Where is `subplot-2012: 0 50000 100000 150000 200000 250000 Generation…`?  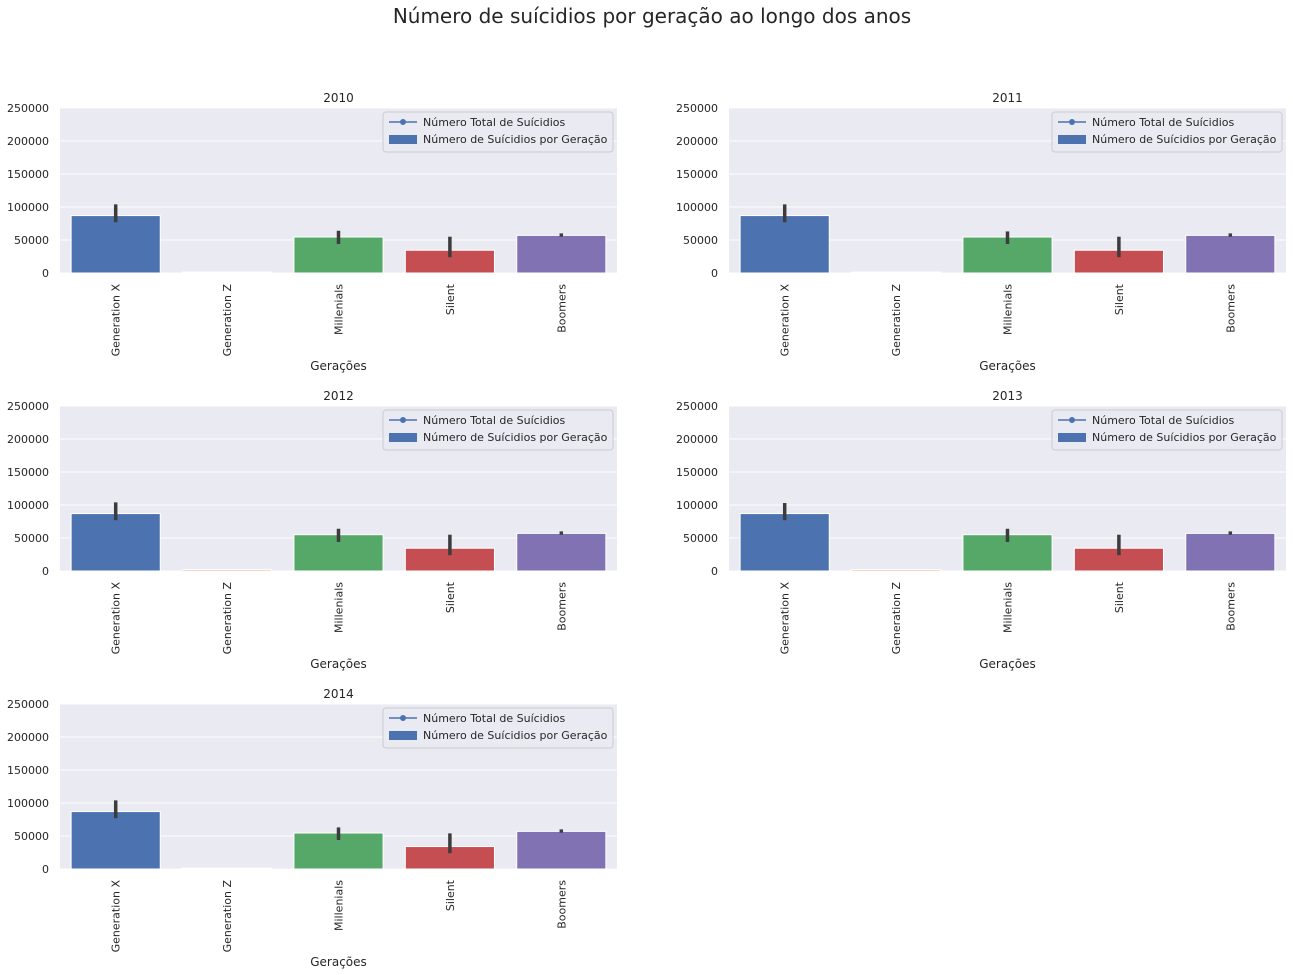 subplot-2012: 0 50000 100000 150000 200000 250000 Generation… is located at coordinates (312, 530).